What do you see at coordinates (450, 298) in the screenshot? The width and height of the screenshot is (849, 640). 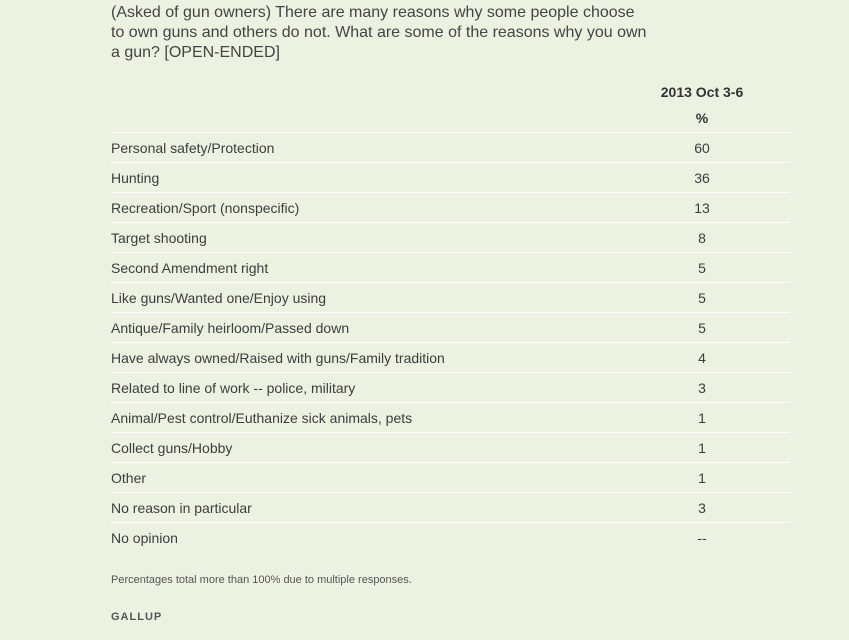 I see `table-row: Like guns/Wanted one/Enjoy using 5` at bounding box center [450, 298].